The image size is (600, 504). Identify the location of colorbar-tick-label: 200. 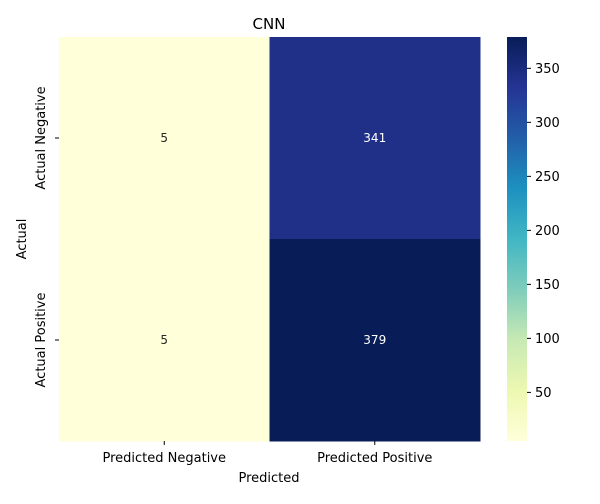
(547, 231).